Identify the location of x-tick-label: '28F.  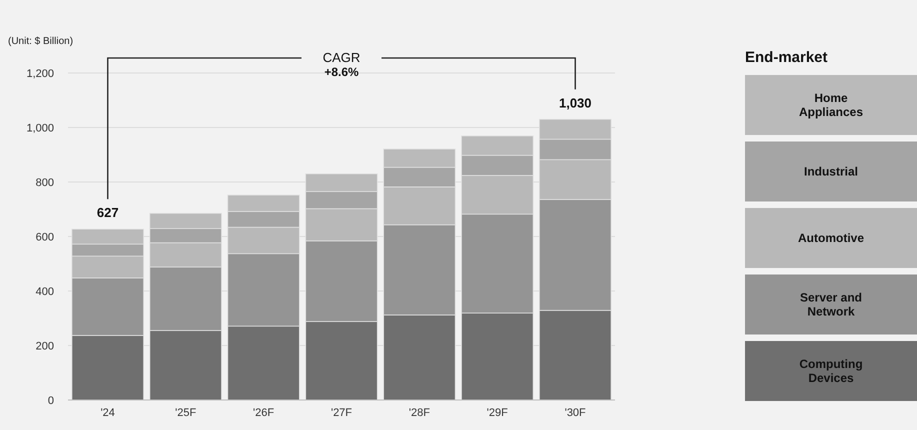
(419, 413).